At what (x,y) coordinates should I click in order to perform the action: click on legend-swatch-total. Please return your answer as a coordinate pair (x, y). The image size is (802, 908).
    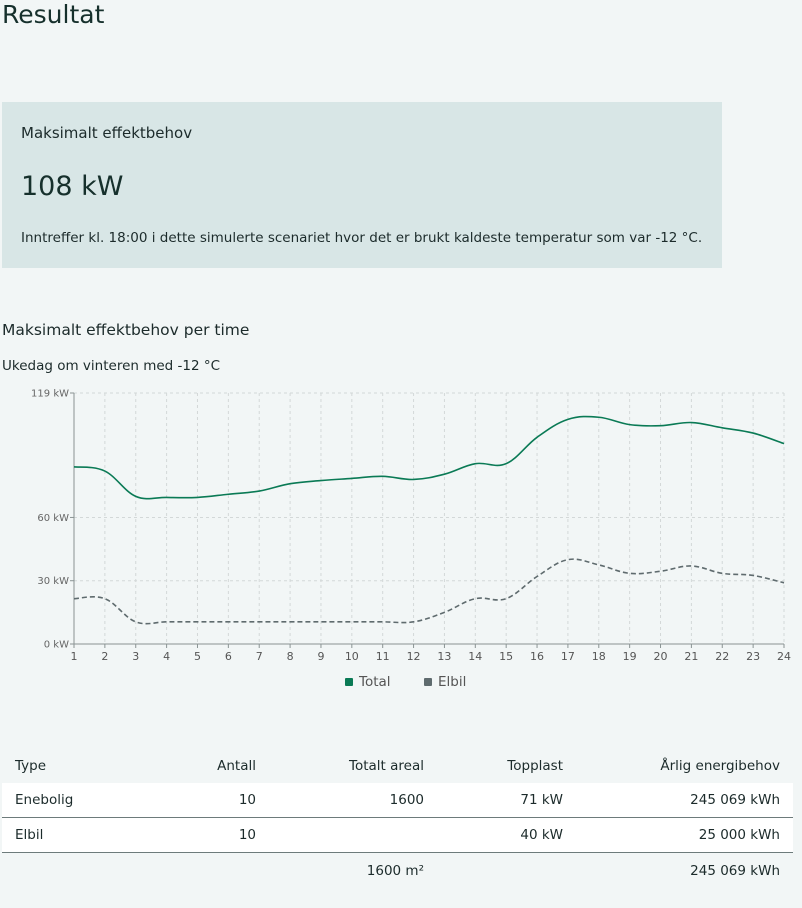
    Looking at the image, I should click on (349, 682).